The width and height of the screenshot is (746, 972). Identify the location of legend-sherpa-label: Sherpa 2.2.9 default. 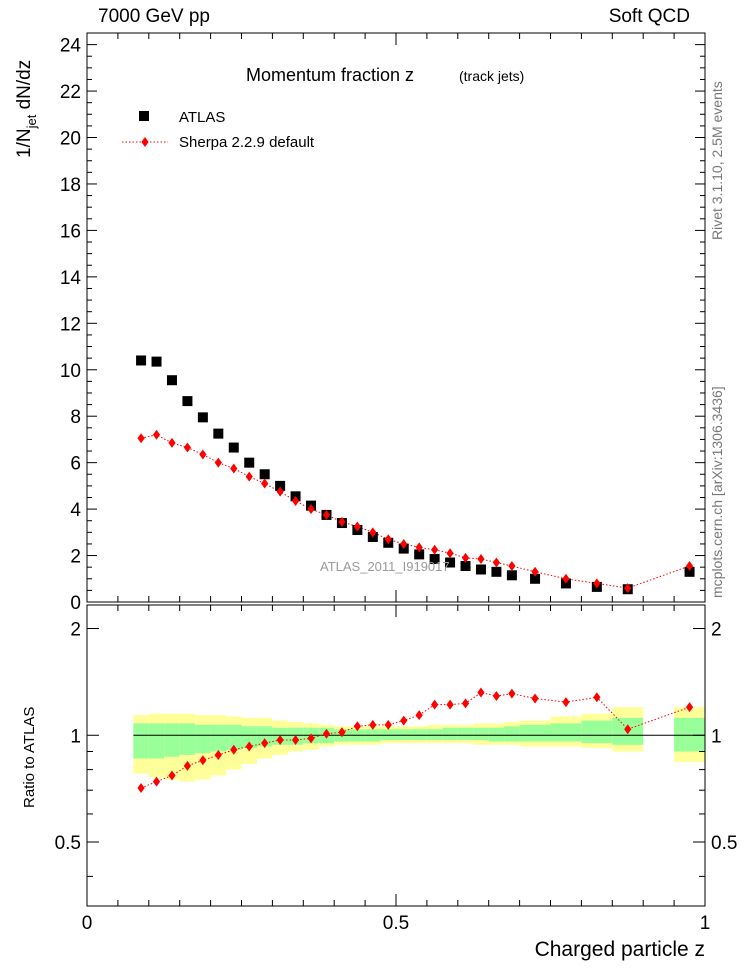
(247, 142).